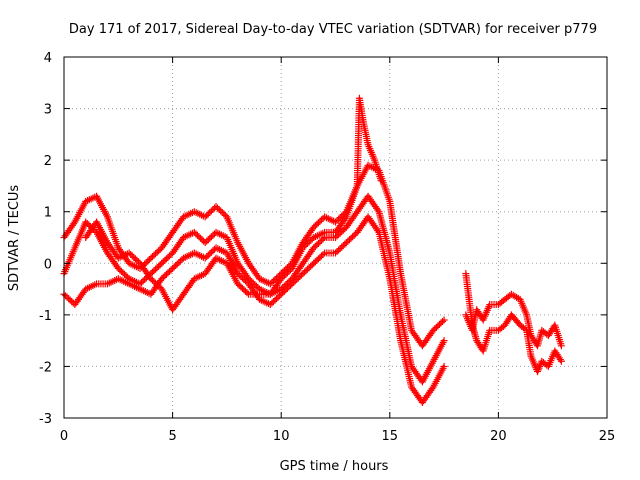 The image size is (640, 480). Describe the element at coordinates (45, 419) in the screenshot. I see `y-tick-label: -3` at that location.